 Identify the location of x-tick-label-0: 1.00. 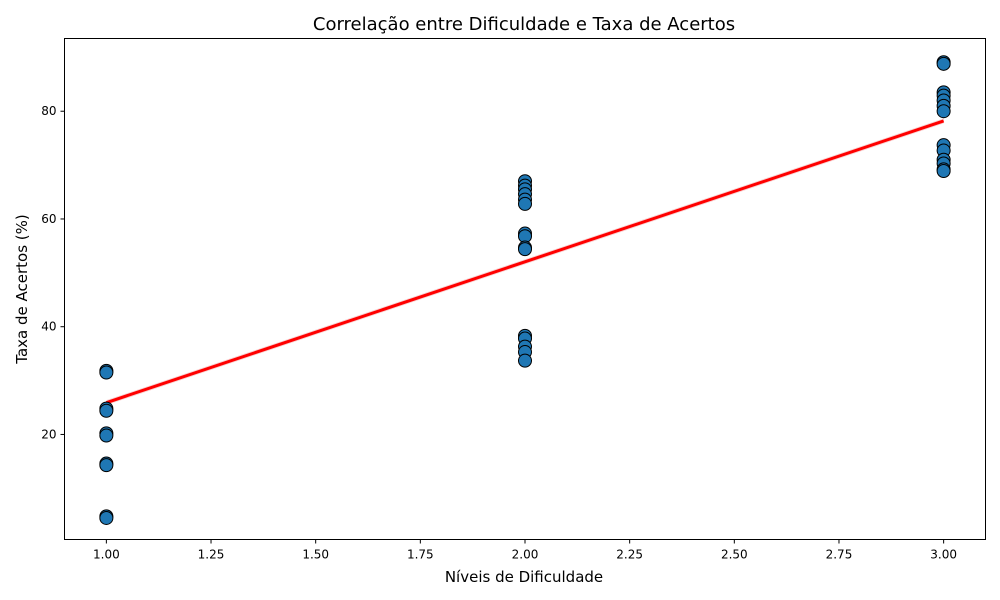
(106, 555).